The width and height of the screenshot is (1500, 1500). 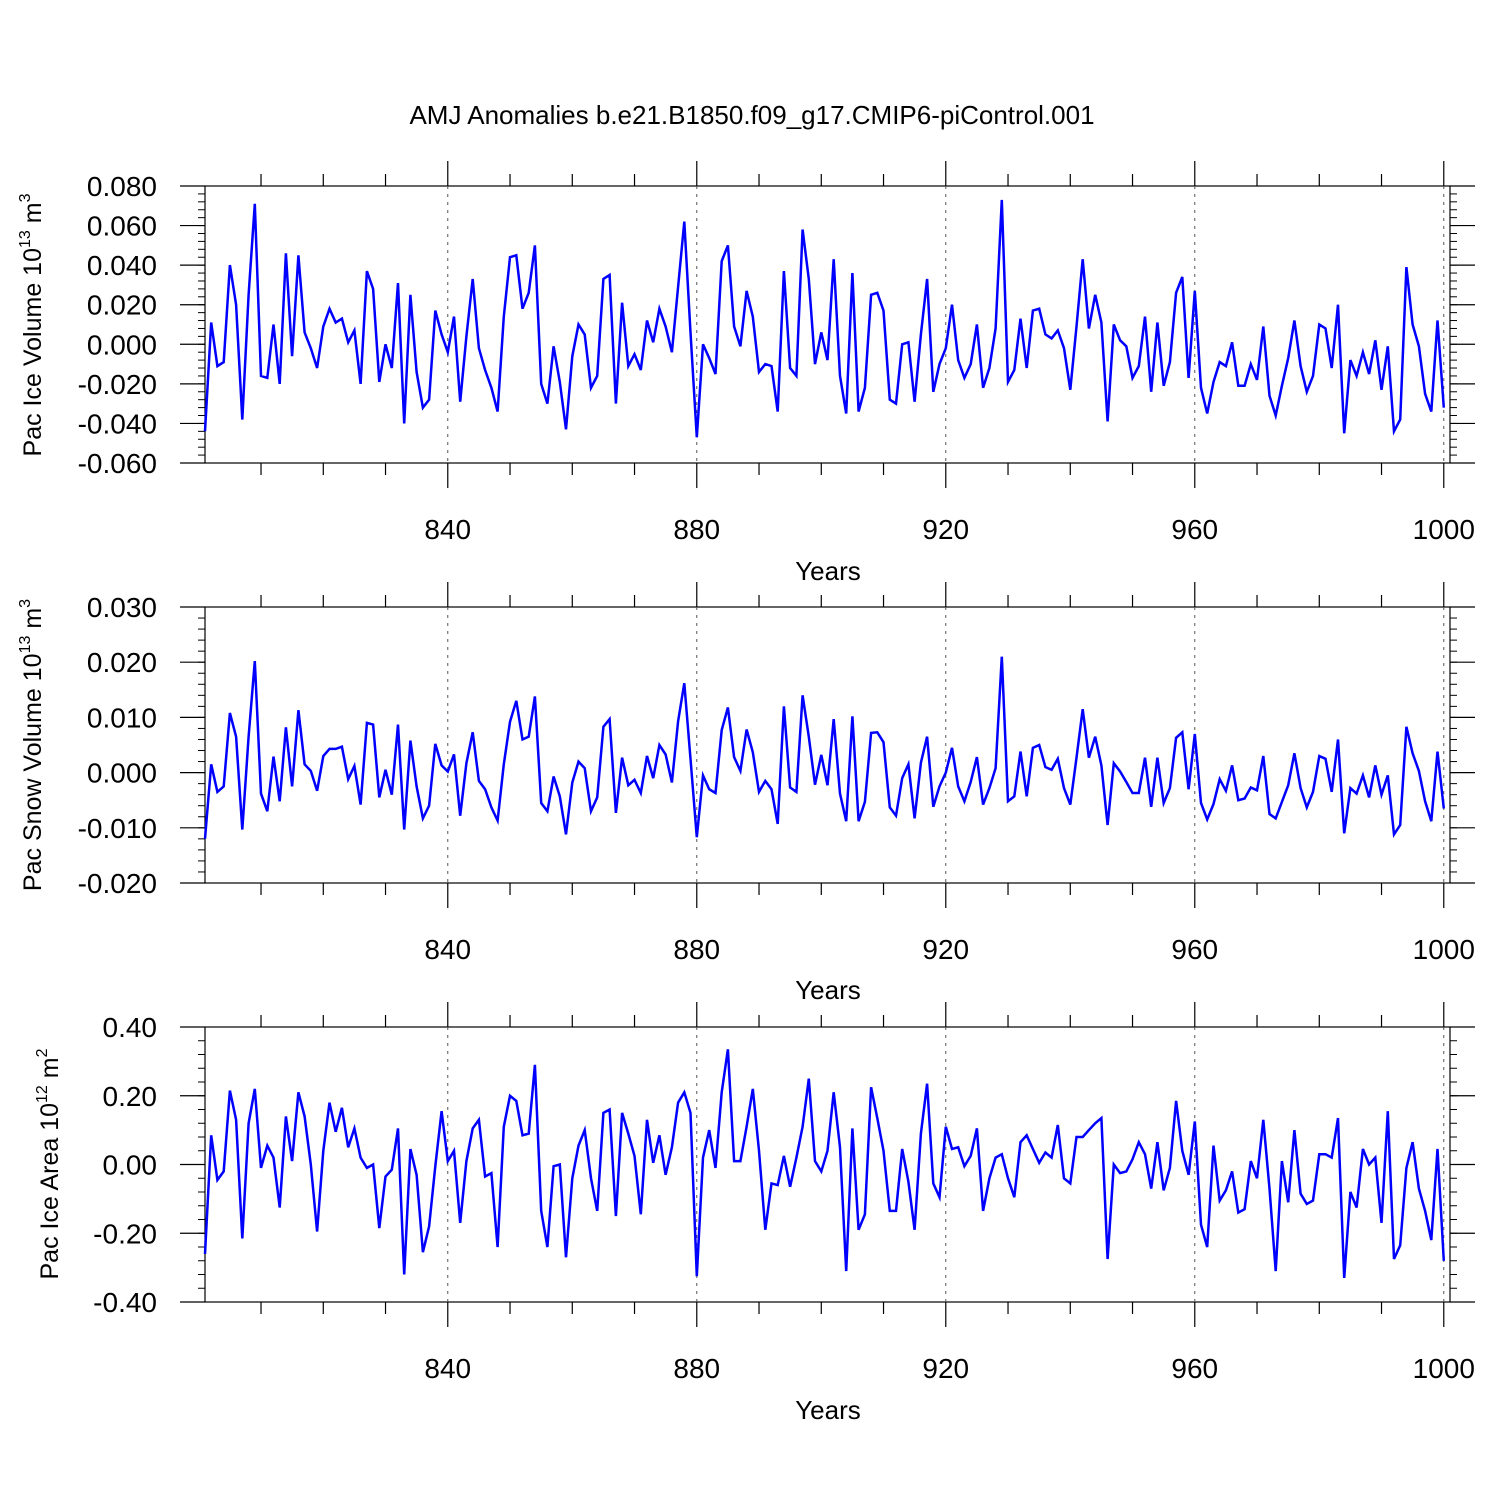 I want to click on y-tick-label: 0.010, so click(x=122, y=717).